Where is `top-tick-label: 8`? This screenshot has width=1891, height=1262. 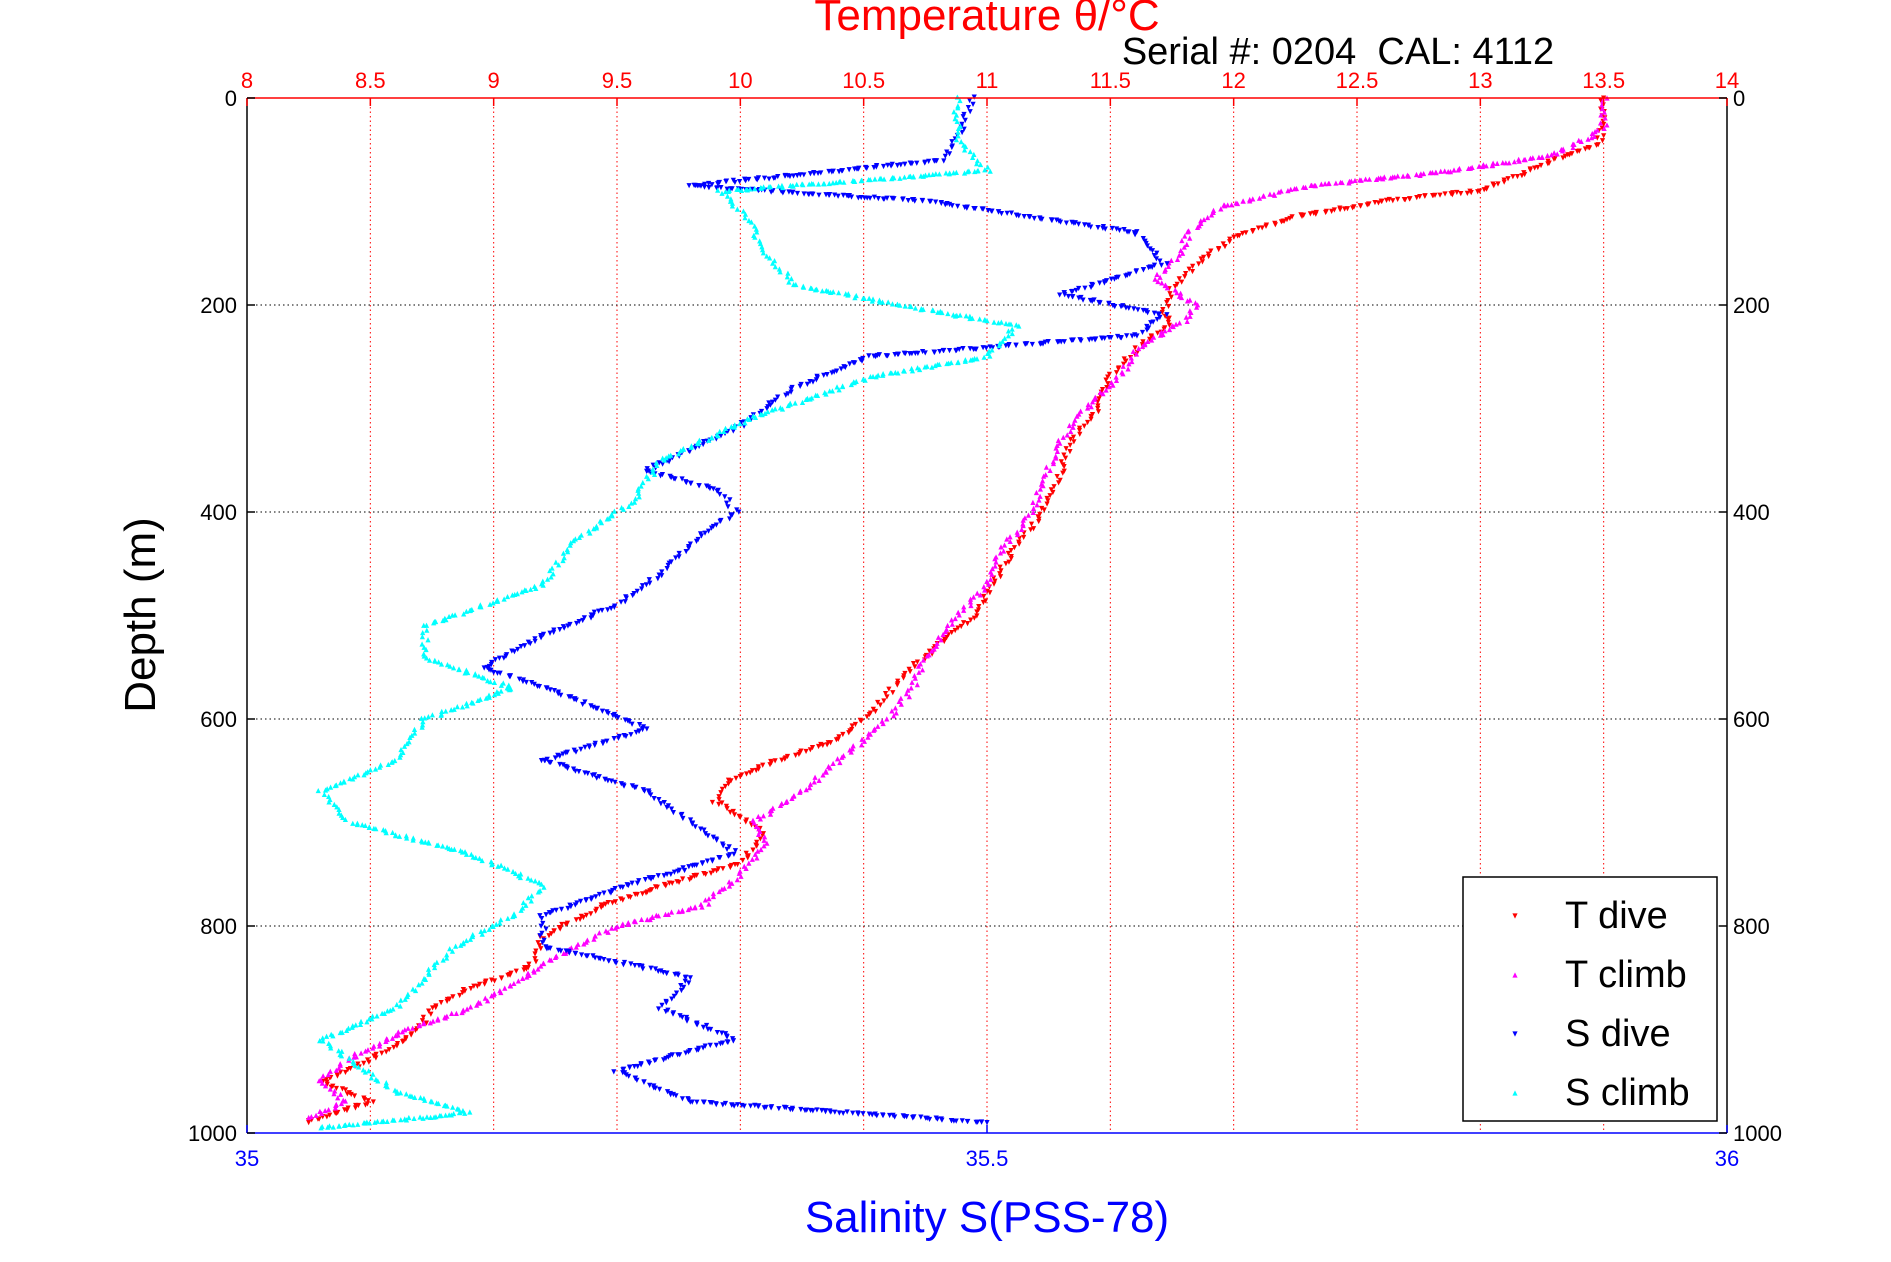
top-tick-label: 8 is located at coordinates (247, 80).